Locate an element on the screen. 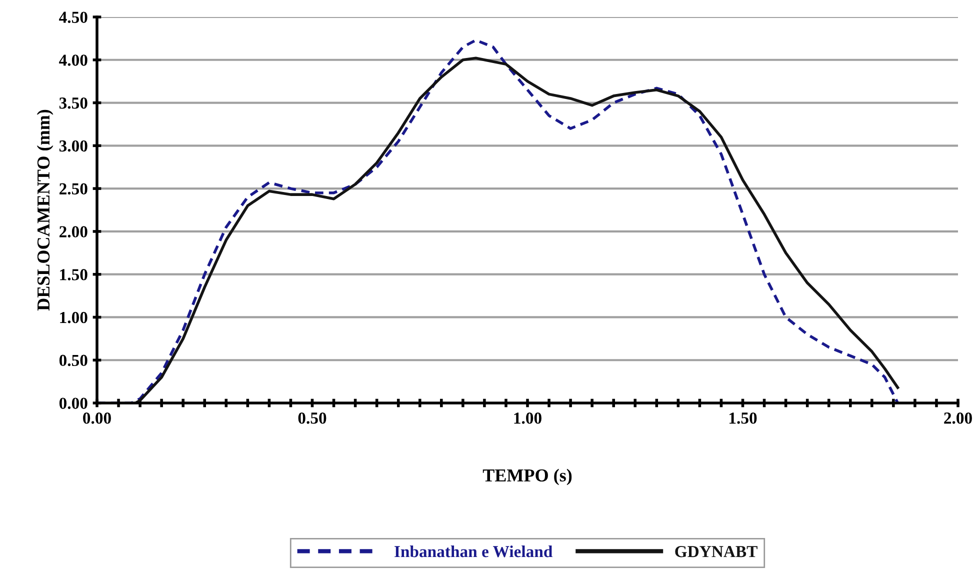 Image resolution: width=978 pixels, height=569 pixels. text: Inbanathan e Wieland is located at coordinates (473, 551).